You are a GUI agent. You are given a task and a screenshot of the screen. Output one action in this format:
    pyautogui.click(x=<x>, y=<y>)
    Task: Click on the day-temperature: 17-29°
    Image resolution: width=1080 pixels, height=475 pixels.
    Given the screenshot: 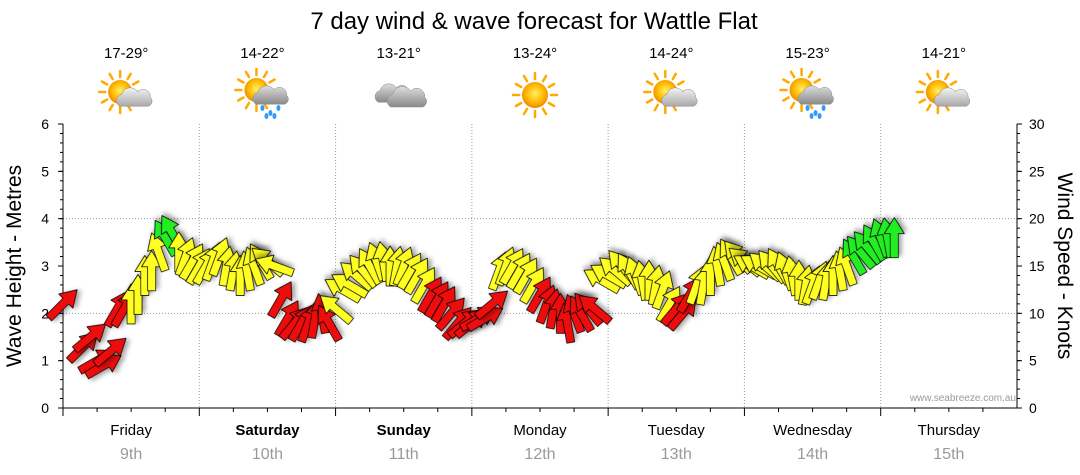 What is the action you would take?
    pyautogui.click(x=126, y=53)
    